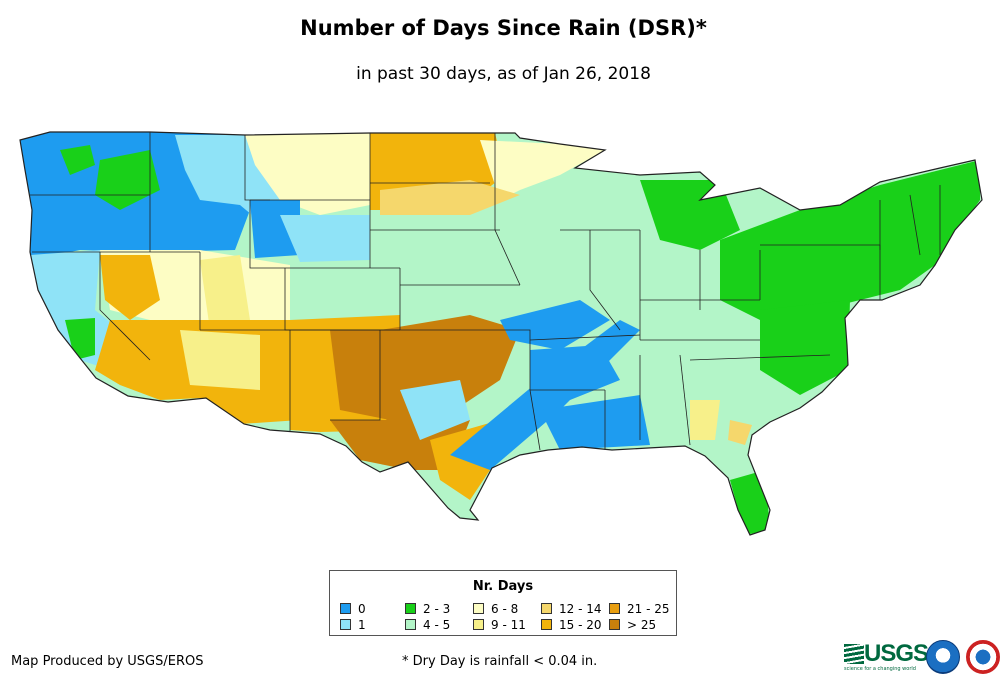 The image size is (1007, 691). Describe the element at coordinates (503, 586) in the screenshot. I see `legend-title: Nr. Days` at that location.